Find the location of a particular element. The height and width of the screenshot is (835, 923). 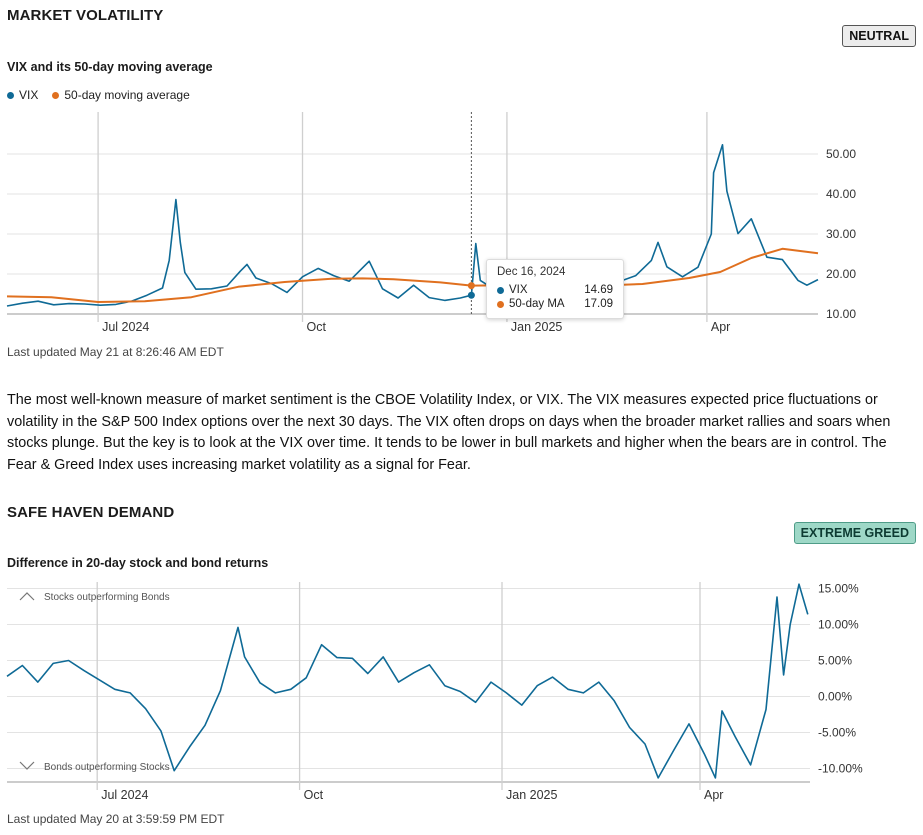

safe-haven-title: SAFE HAVEN DEMAND is located at coordinates (91, 512).